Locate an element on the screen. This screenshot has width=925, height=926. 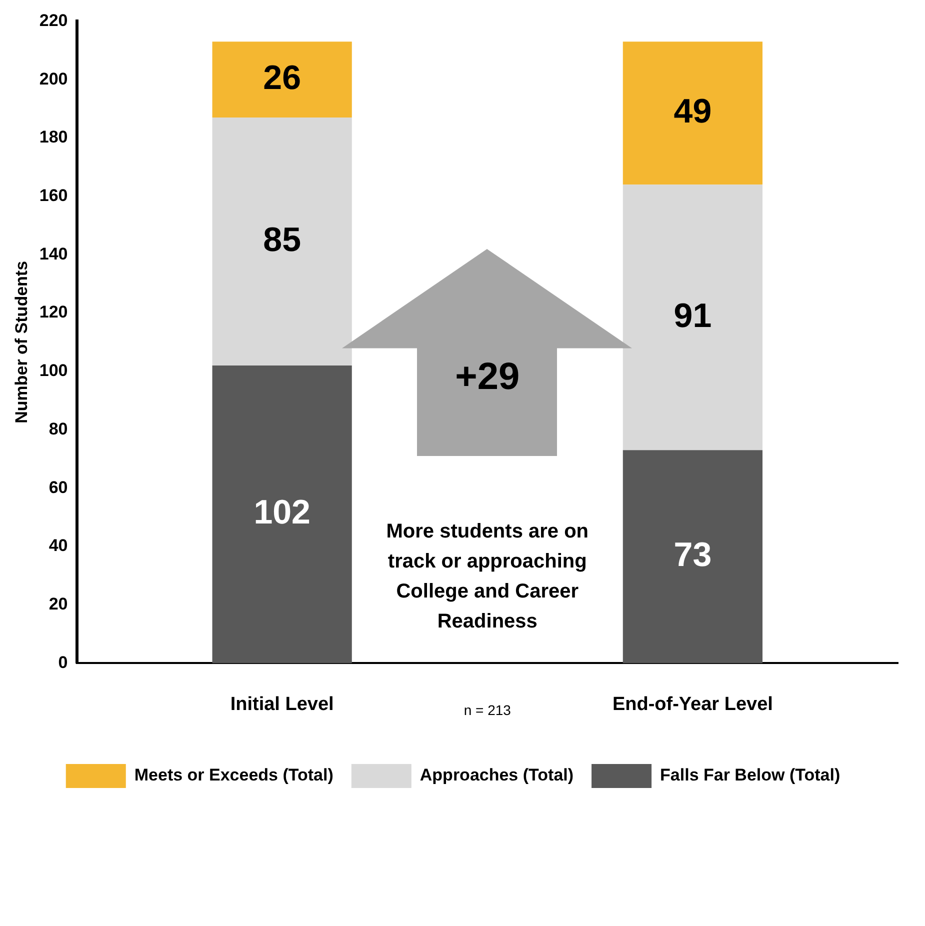
data-label: 91 is located at coordinates (693, 315).